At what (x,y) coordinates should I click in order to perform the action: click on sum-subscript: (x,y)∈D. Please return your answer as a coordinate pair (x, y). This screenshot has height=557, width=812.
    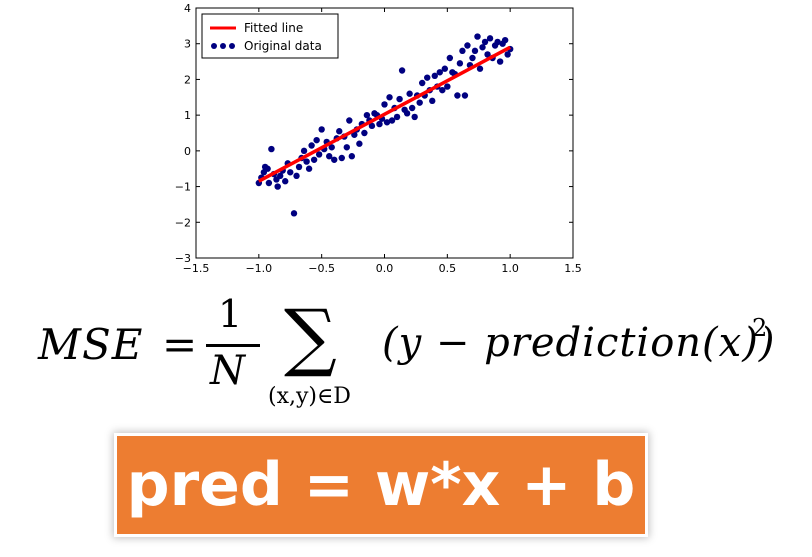
    Looking at the image, I should click on (309, 396).